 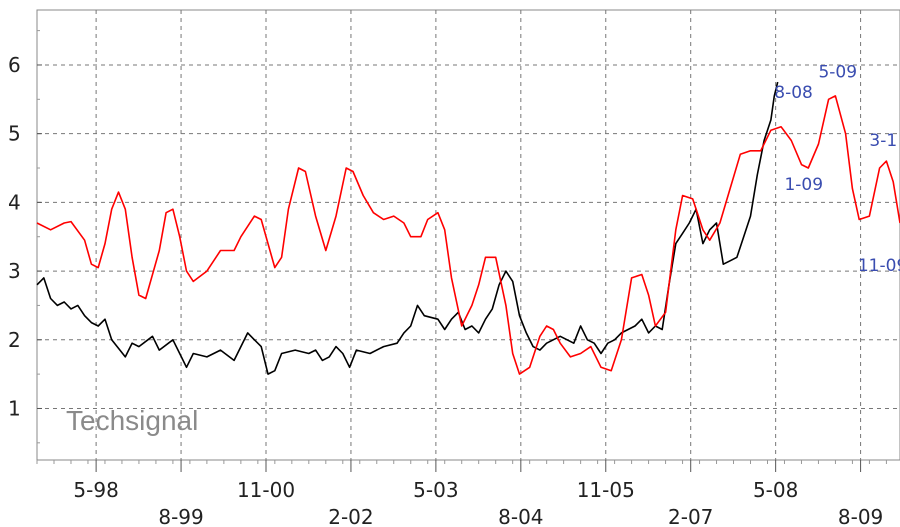 I want to click on annotation-label: 11-09, so click(x=879, y=266).